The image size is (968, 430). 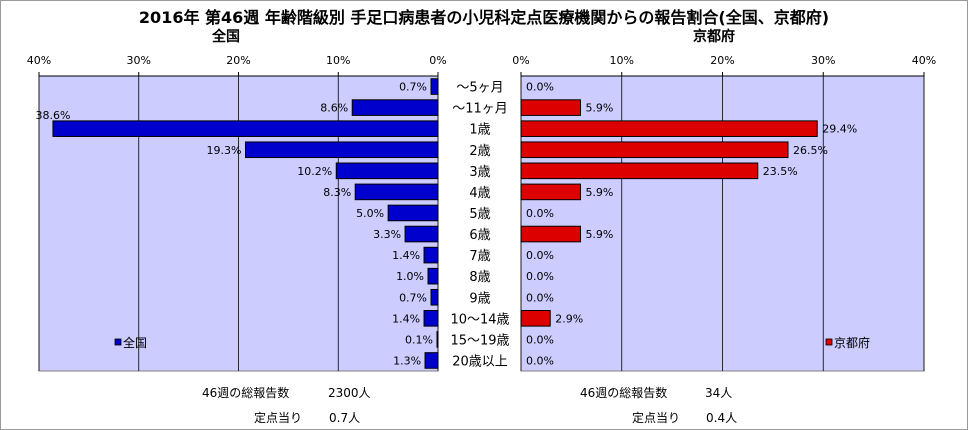 What do you see at coordinates (437, 60) in the screenshot?
I see `national-tick-label: 0%` at bounding box center [437, 60].